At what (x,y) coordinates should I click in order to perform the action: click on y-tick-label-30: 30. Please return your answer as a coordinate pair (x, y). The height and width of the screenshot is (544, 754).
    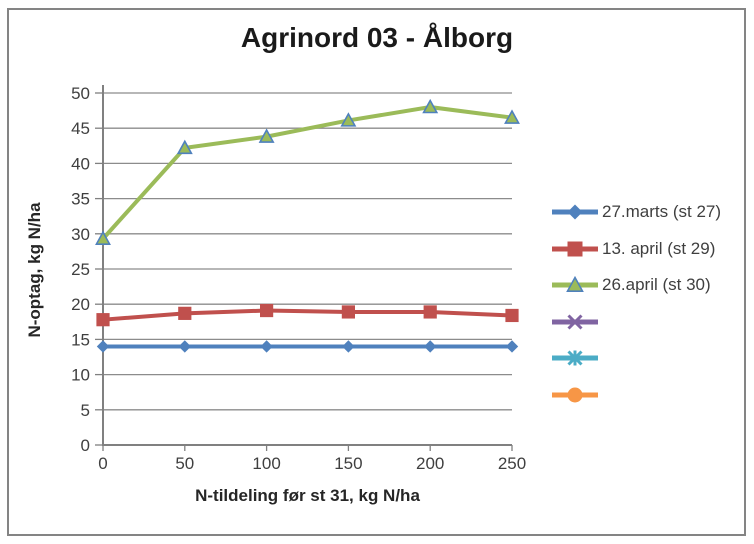
    Looking at the image, I should click on (80, 234).